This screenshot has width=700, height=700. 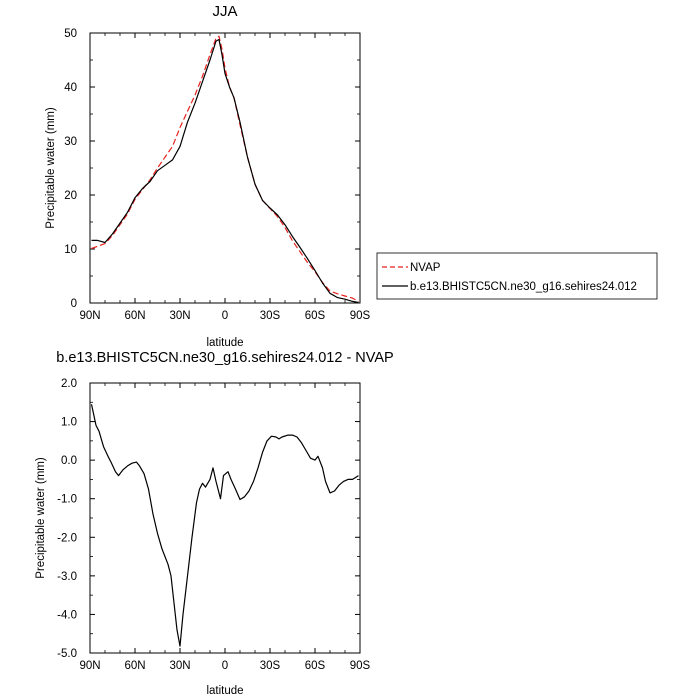 I want to click on bottom-y-tick-label: 2.0, so click(x=69, y=384).